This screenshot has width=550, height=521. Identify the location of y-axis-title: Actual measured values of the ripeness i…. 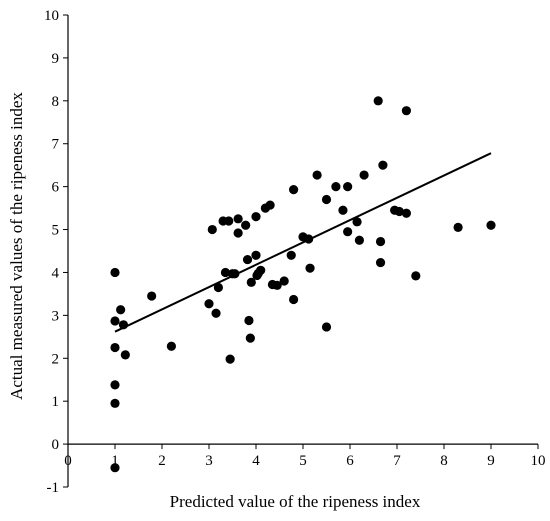
(16, 246).